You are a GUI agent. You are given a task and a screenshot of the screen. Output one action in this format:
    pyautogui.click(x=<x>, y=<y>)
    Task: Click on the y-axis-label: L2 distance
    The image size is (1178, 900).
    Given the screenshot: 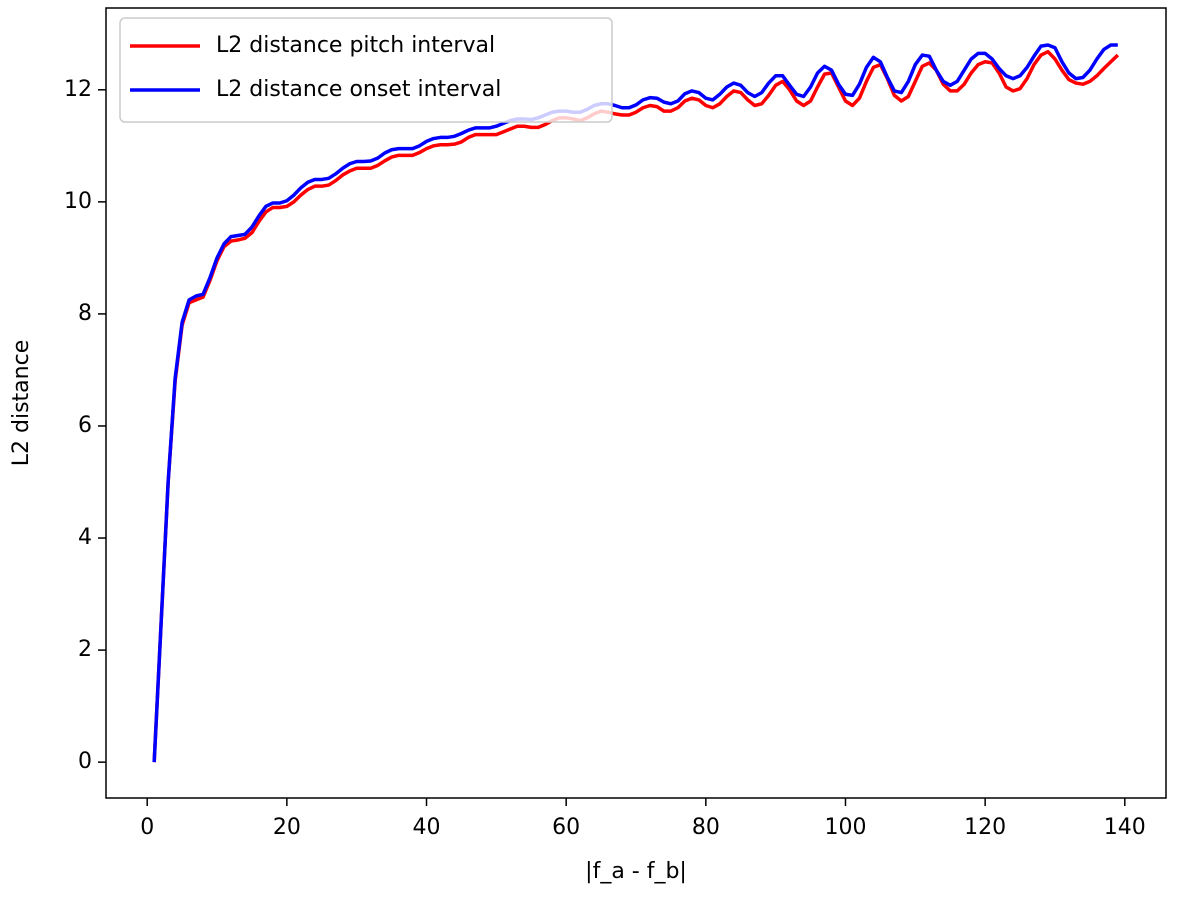 What is the action you would take?
    pyautogui.click(x=21, y=403)
    